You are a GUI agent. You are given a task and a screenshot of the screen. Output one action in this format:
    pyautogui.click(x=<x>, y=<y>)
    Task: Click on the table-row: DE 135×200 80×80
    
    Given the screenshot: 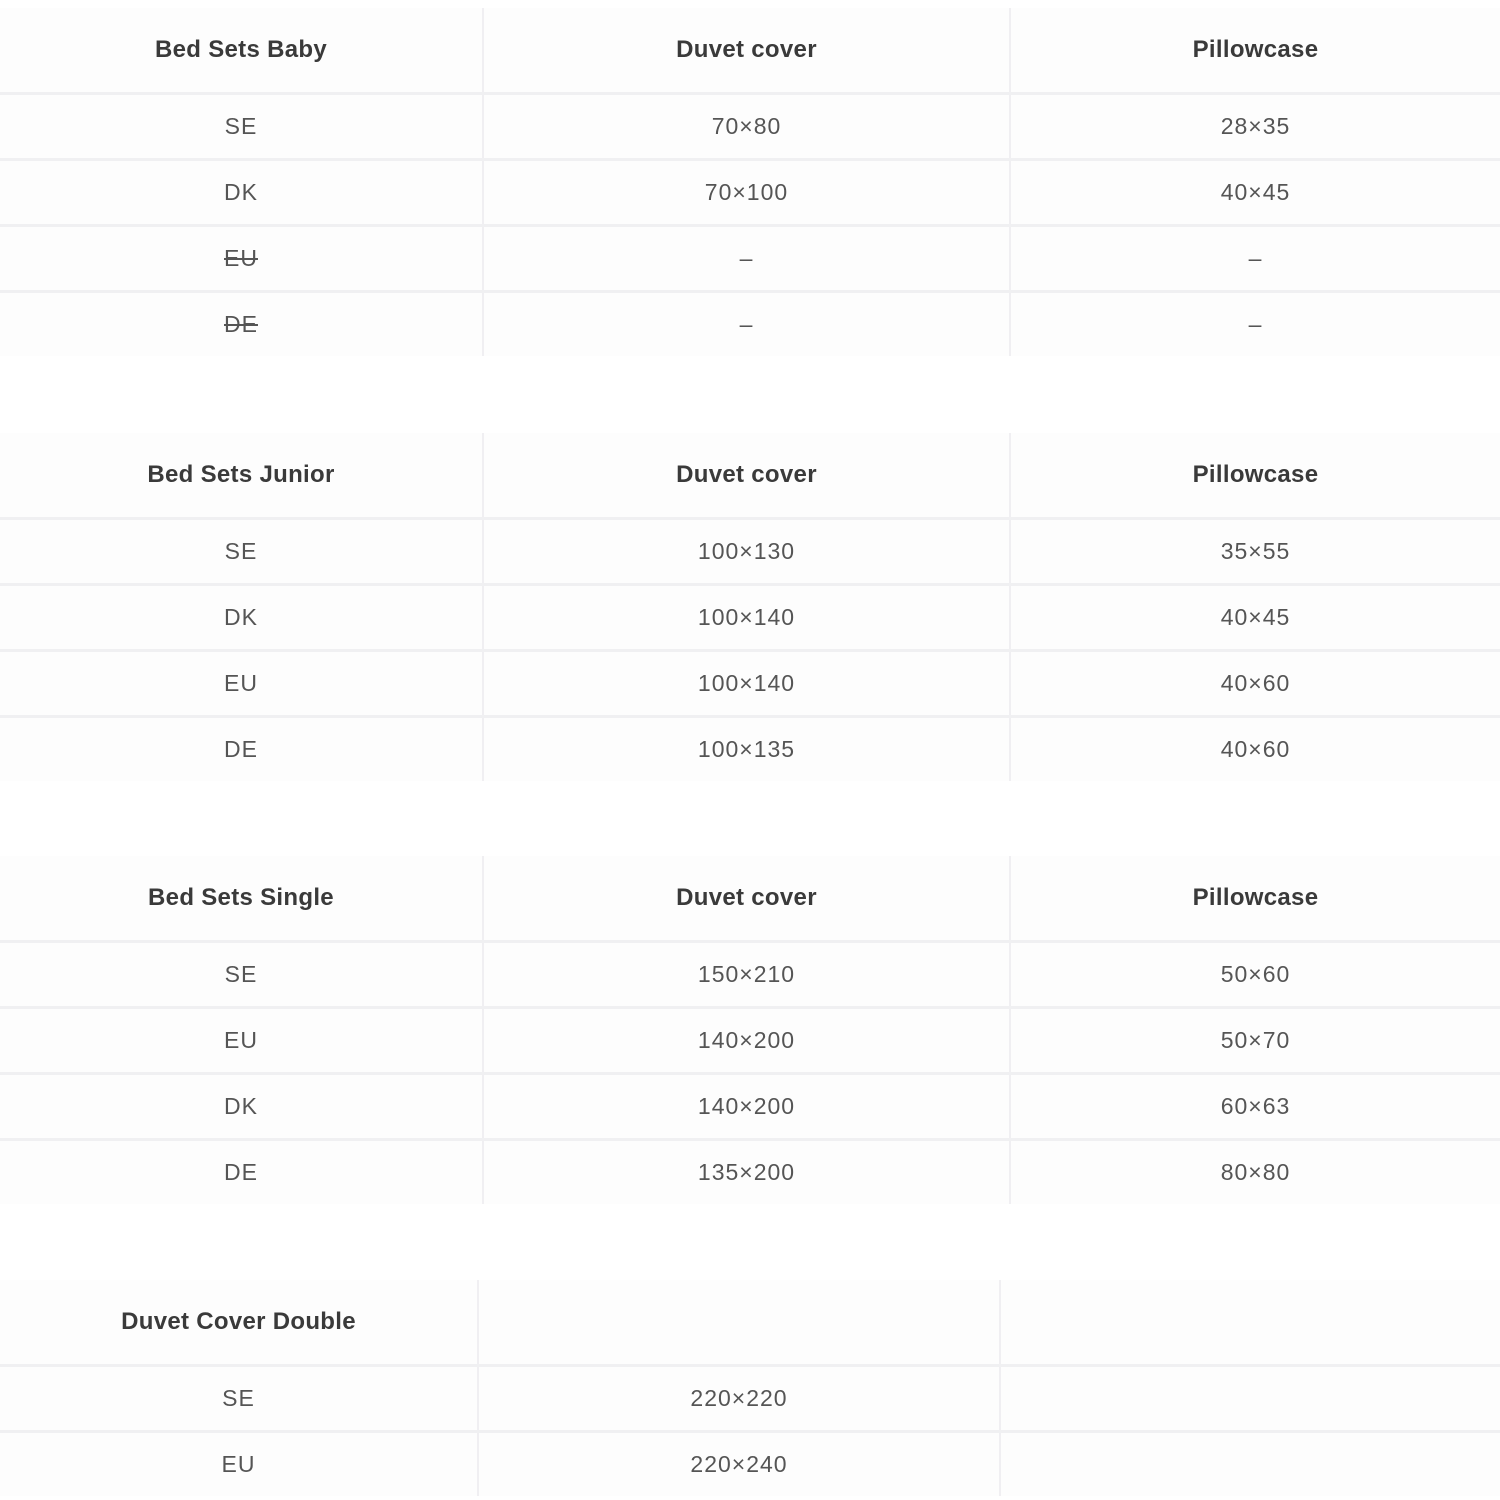 What is the action you would take?
    pyautogui.click(x=750, y=1171)
    